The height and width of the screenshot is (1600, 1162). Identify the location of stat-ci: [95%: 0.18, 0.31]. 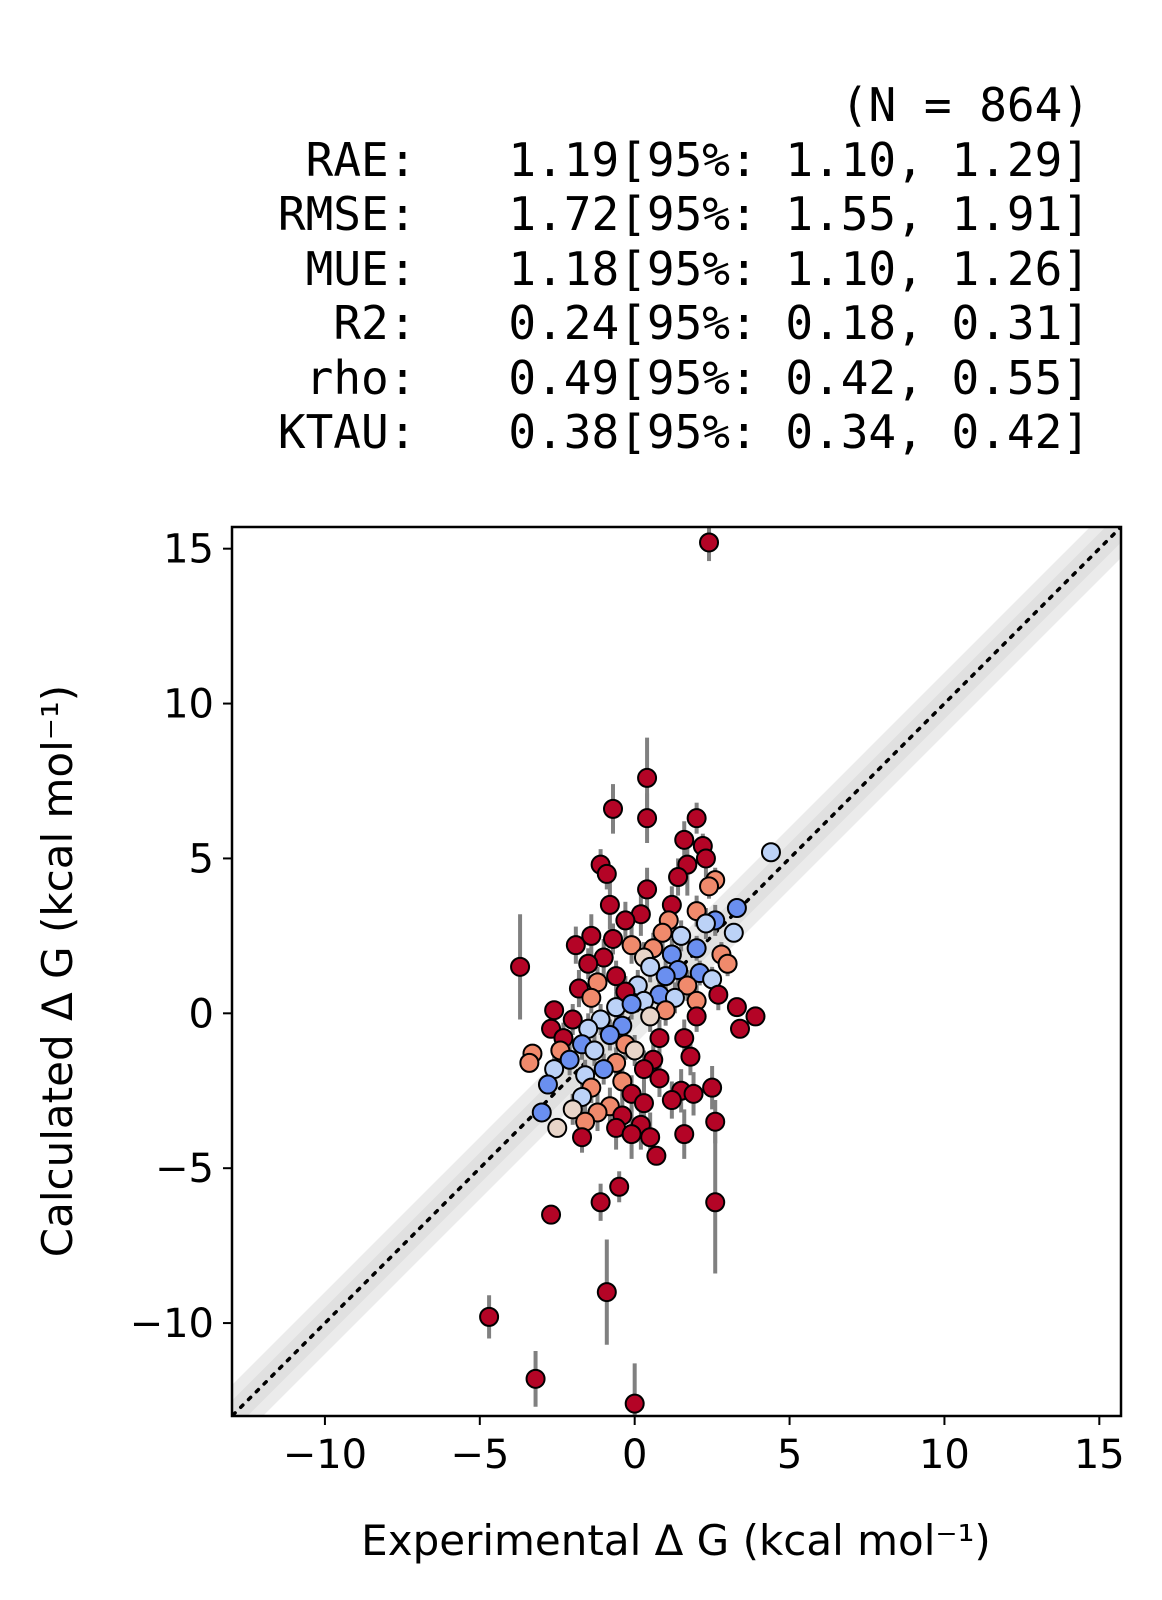
(854, 323).